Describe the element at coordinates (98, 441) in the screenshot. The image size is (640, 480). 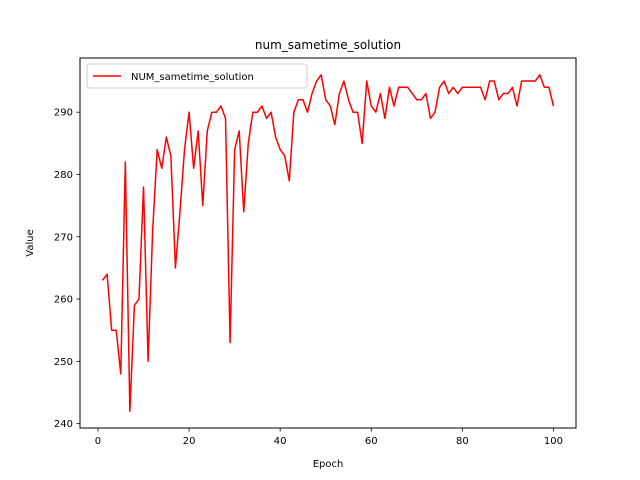
I see `x-tick-label: 0` at that location.